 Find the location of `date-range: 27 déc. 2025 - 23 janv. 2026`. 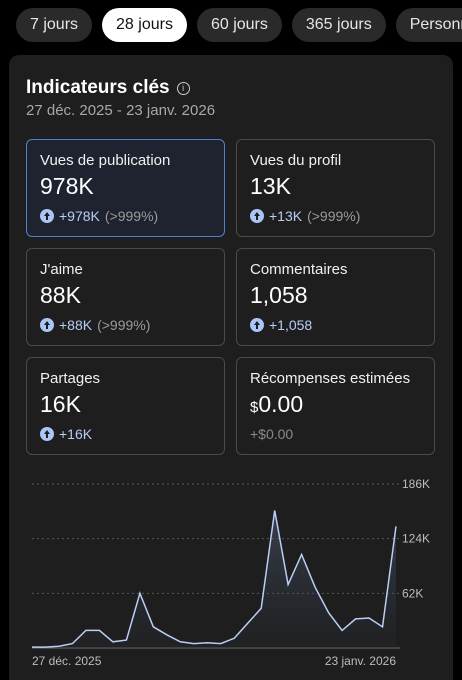

date-range: 27 déc. 2025 - 23 janv. 2026 is located at coordinates (121, 110).